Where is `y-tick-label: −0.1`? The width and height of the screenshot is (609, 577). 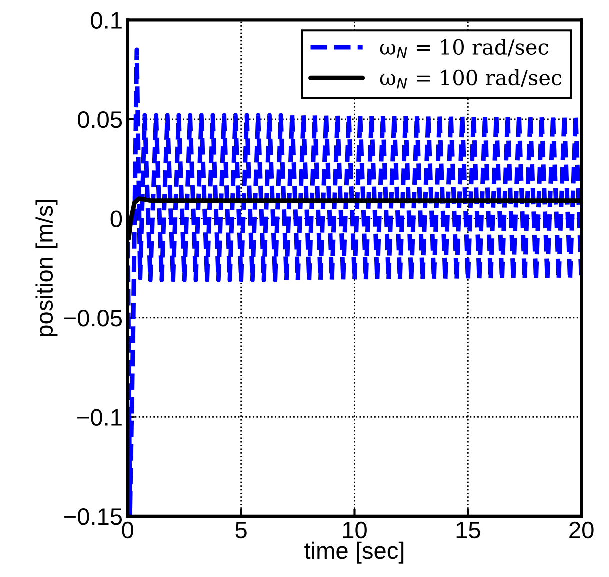 y-tick-label: −0.1 is located at coordinates (100, 417).